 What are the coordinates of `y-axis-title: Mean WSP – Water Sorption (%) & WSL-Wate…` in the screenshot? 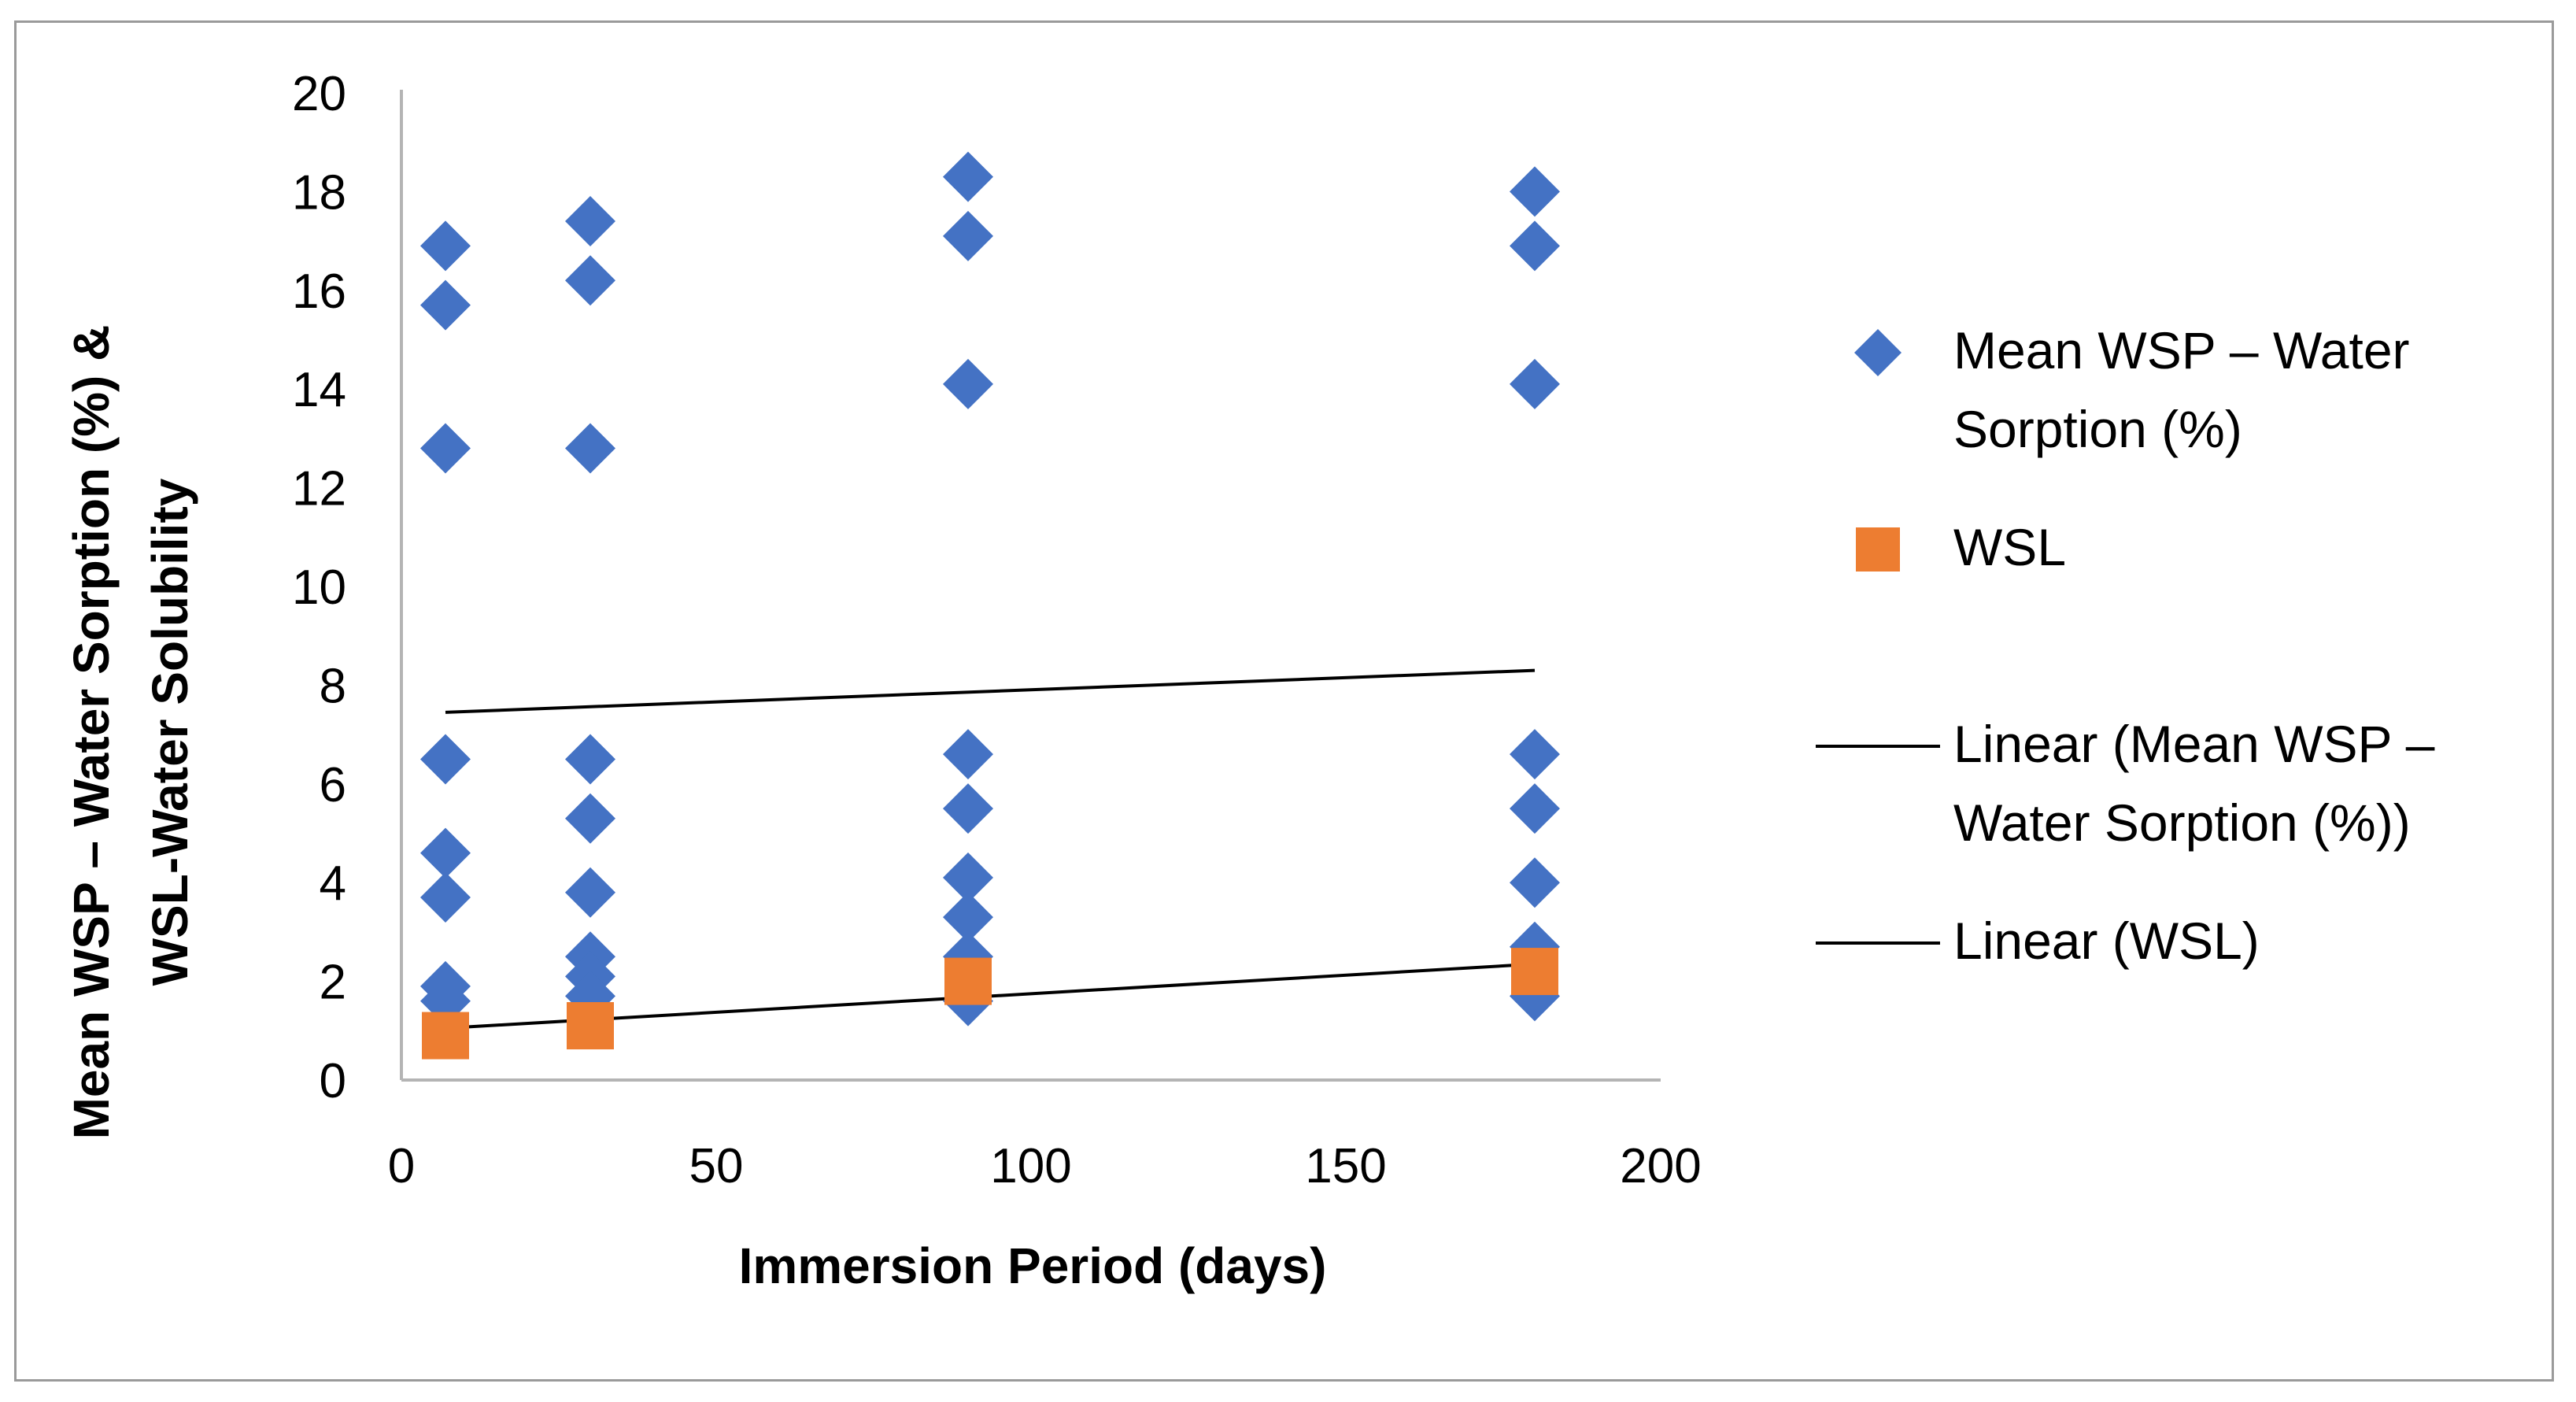 It's located at (130, 732).